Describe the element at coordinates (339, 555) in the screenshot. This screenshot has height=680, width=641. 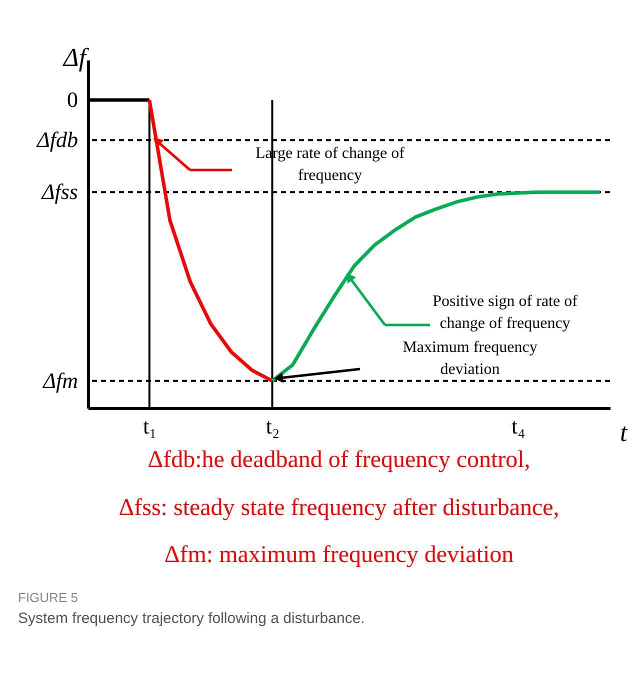
I see `text: Δfm: maximum frequency deviation` at that location.